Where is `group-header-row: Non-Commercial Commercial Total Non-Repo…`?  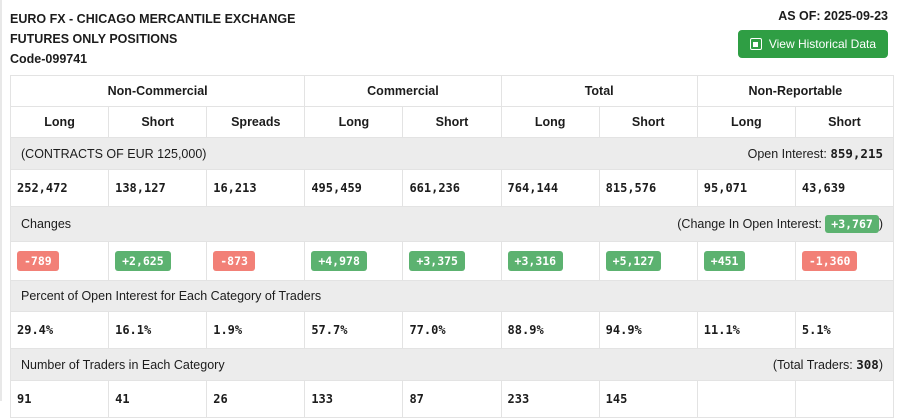
group-header-row: Non-Commercial Commercial Total Non-Repo… is located at coordinates (452, 91).